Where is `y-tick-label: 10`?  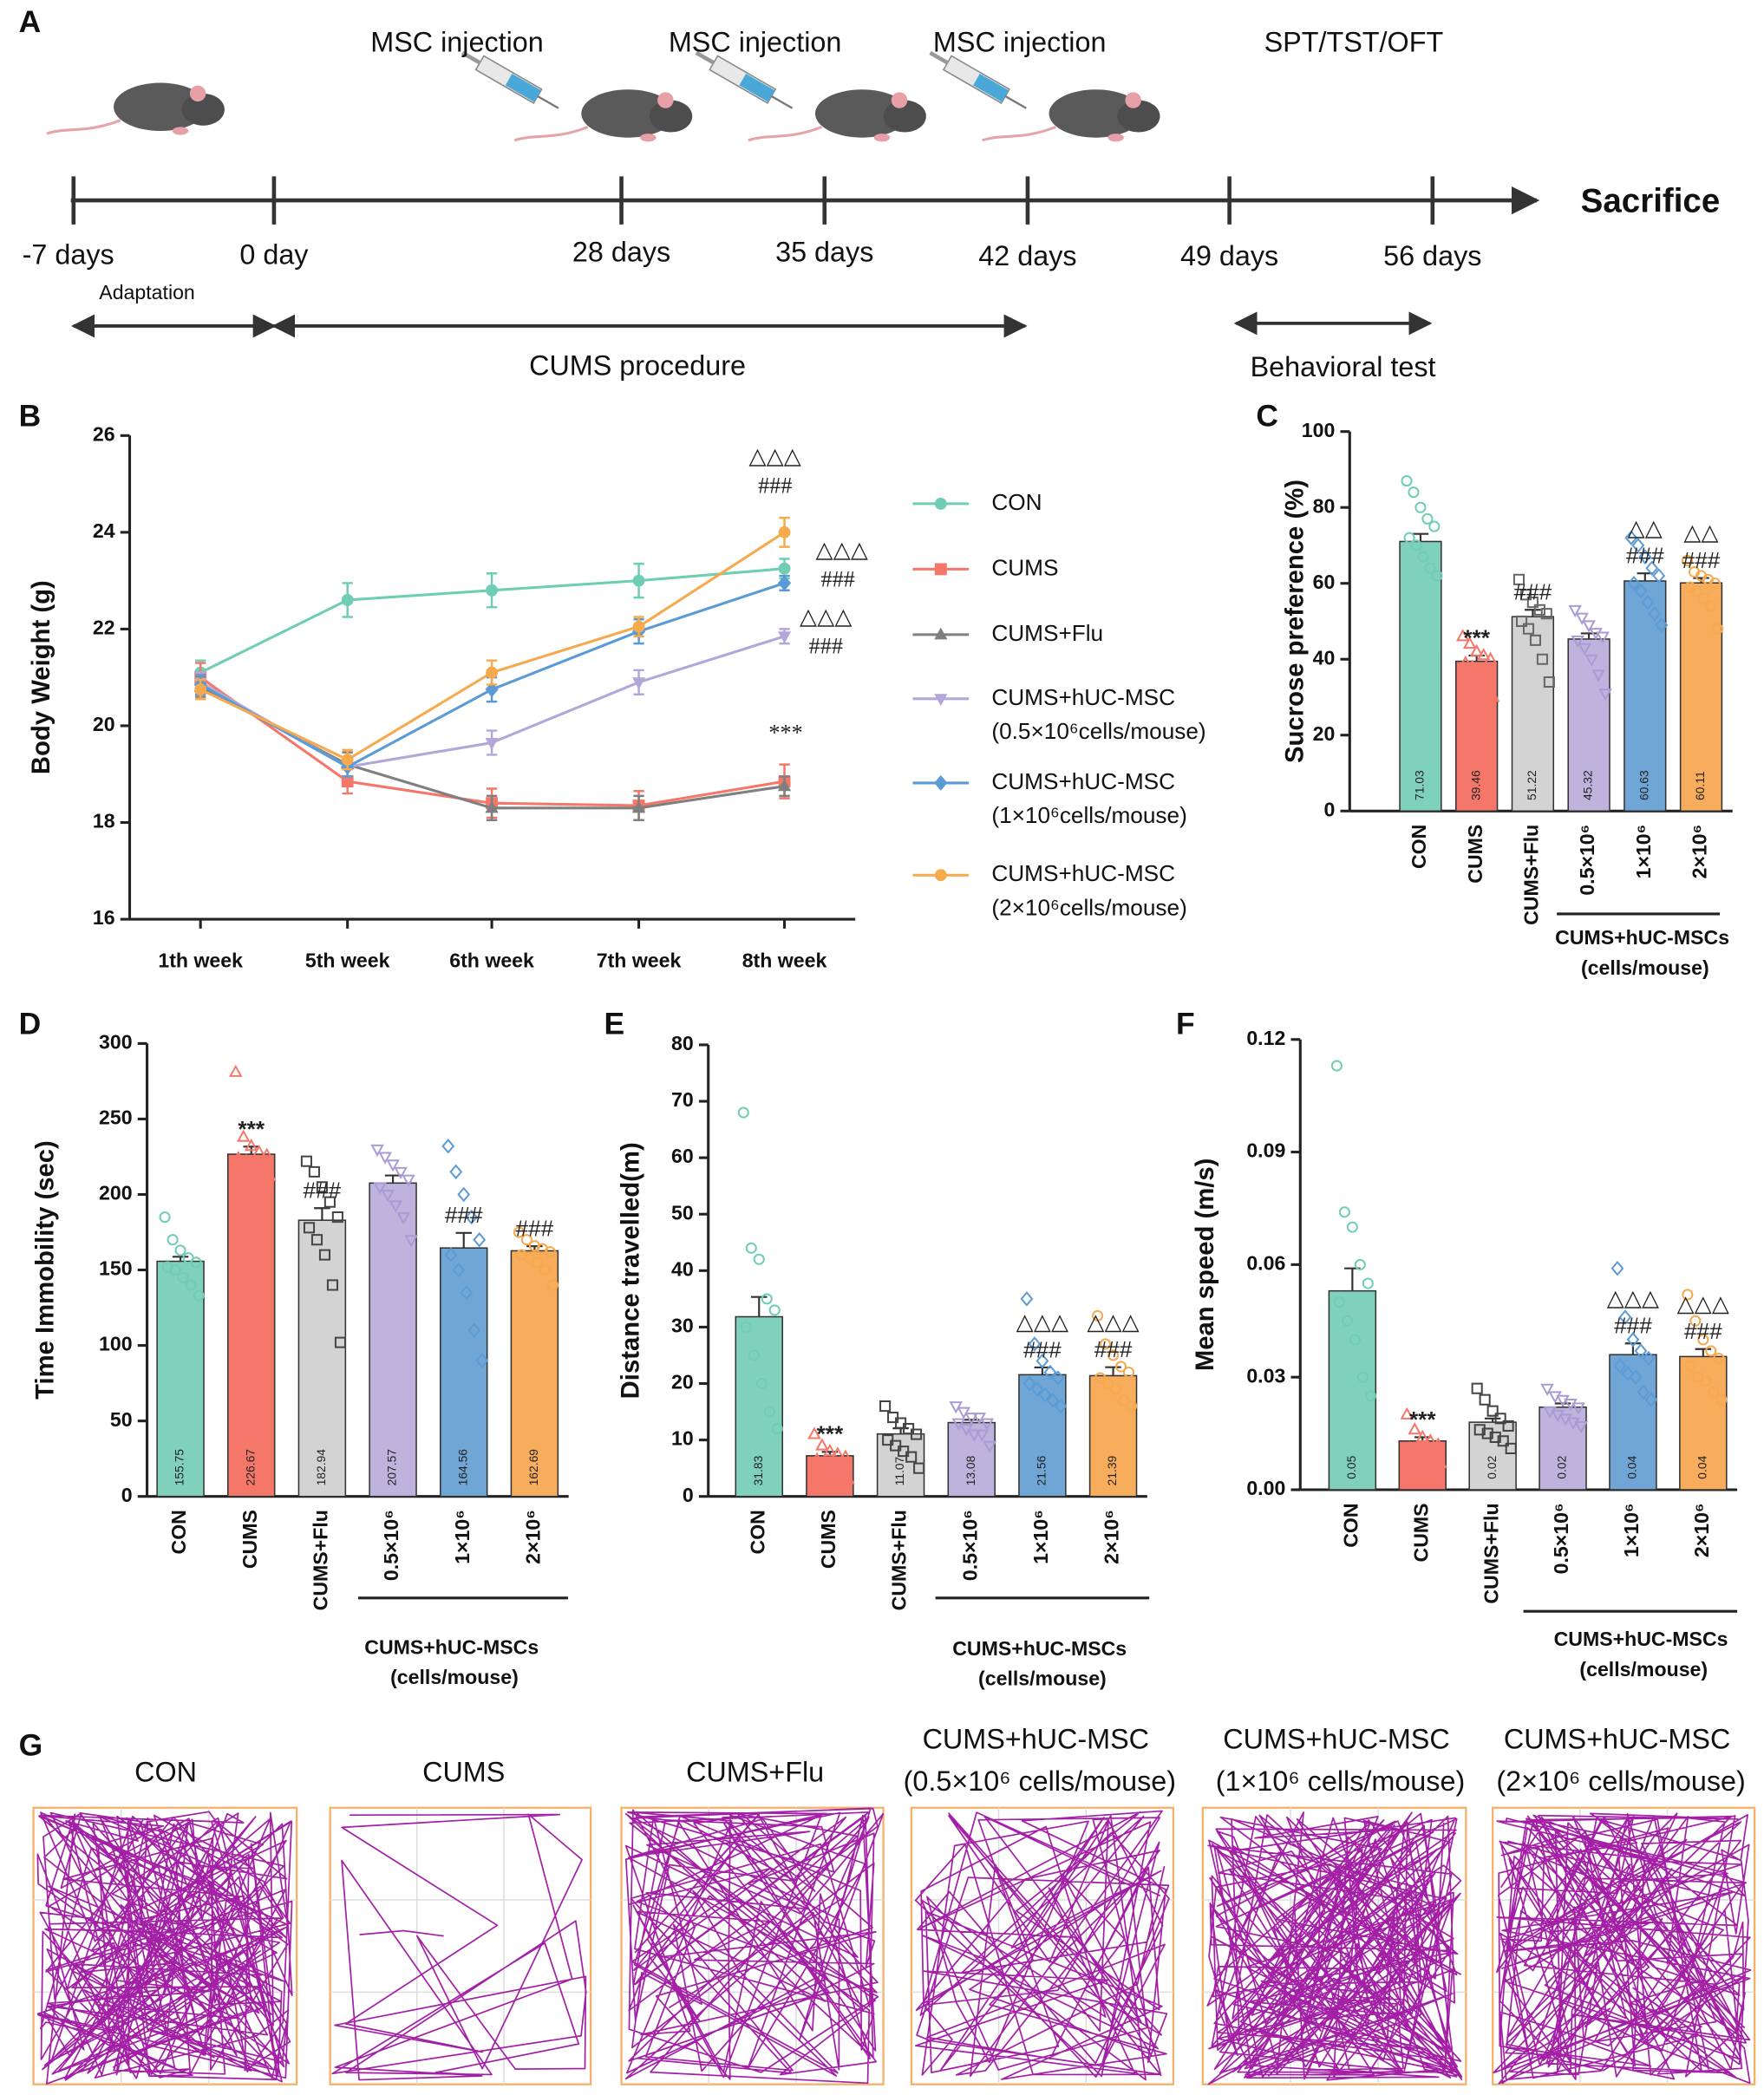
y-tick-label: 10 is located at coordinates (683, 1438).